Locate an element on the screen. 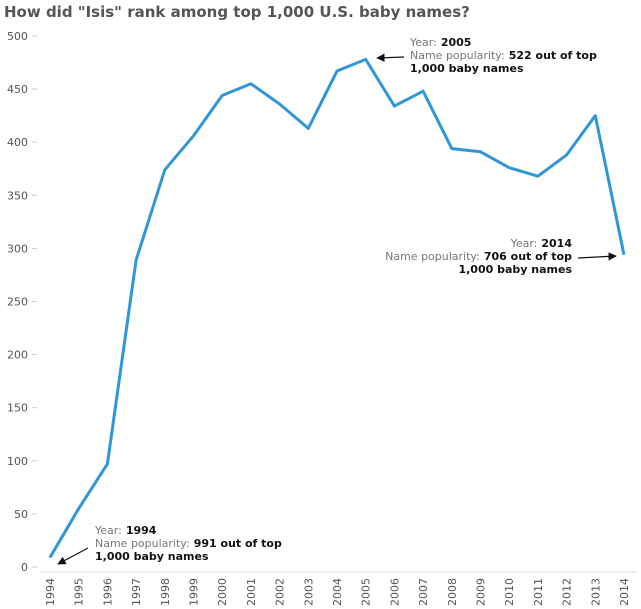 Image resolution: width=641 pixels, height=609 pixels. y-tick-label: 500 is located at coordinates (17, 36).